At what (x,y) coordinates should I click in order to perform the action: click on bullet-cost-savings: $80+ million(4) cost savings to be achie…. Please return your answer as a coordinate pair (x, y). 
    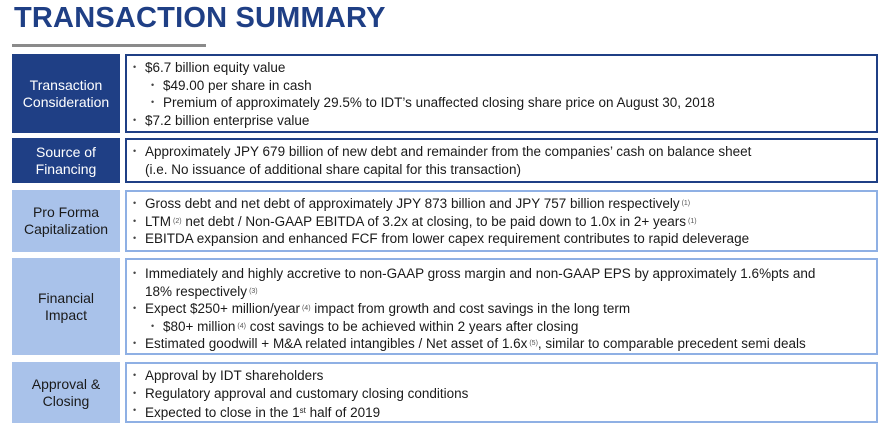
    Looking at the image, I should click on (509, 327).